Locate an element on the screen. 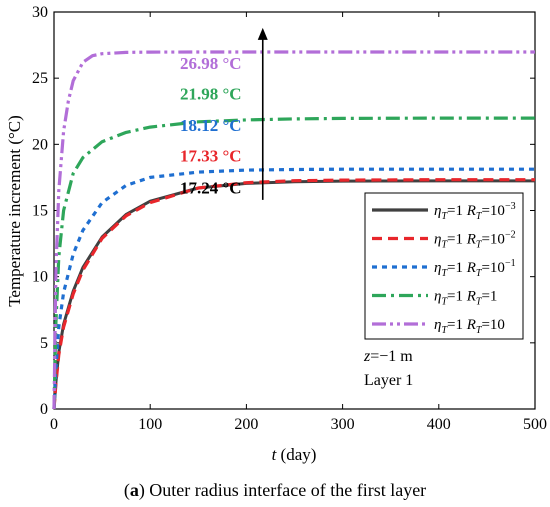 The width and height of the screenshot is (550, 507). depth-note: z=−1 m is located at coordinates (388, 356).